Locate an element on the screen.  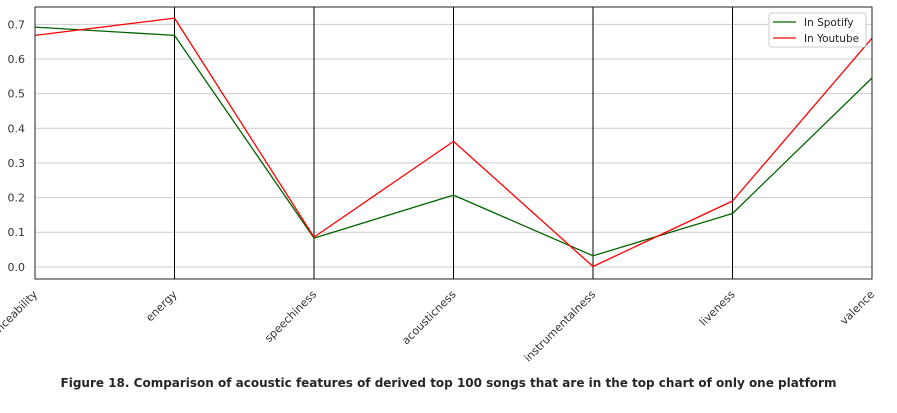
y-tick-label: 0.2 is located at coordinates (17, 198).